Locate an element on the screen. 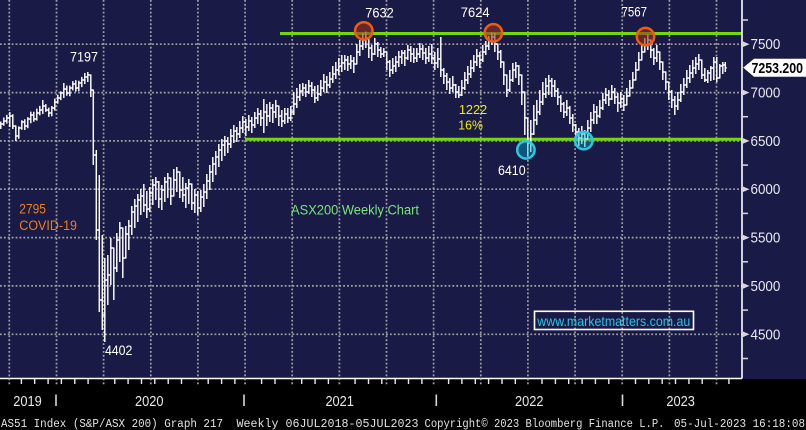 This screenshot has width=806, height=430. svg-text: 7000 is located at coordinates (766, 94).